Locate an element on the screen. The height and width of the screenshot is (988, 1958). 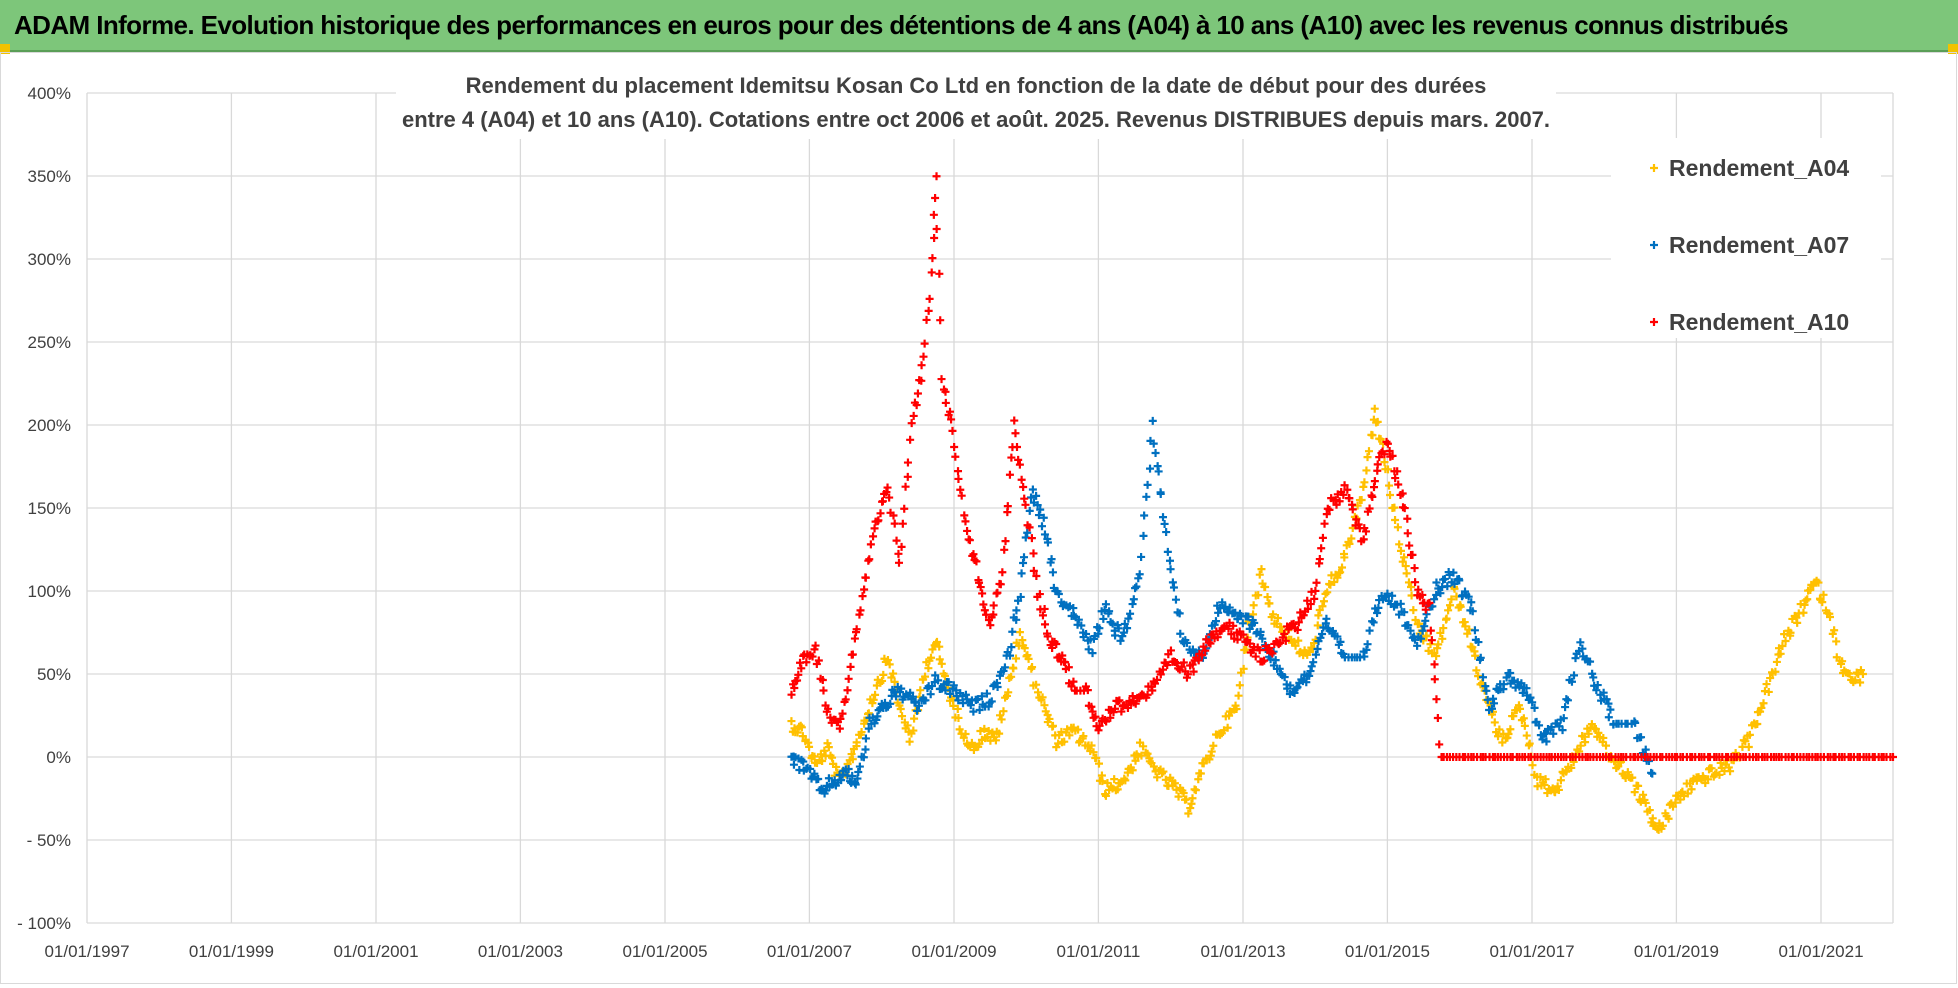
x-tick-label: 01/01/2021 is located at coordinates (1820, 951).